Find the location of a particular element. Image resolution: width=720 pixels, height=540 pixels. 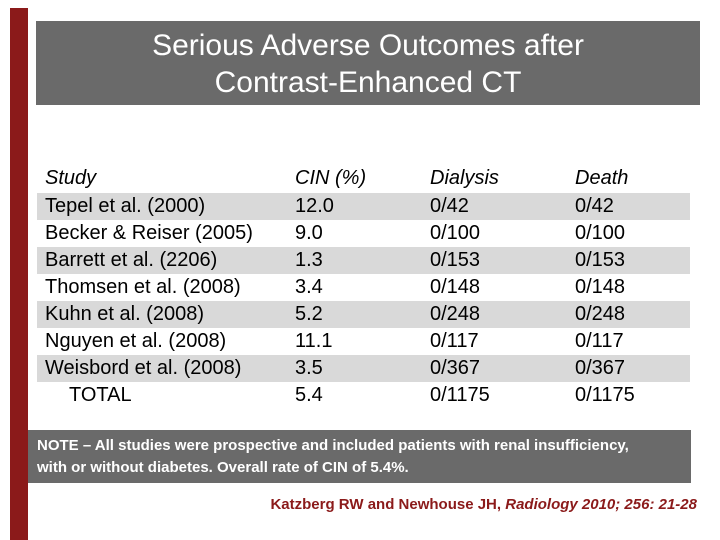

dialysis-cell: 0/100 is located at coordinates (455, 233).